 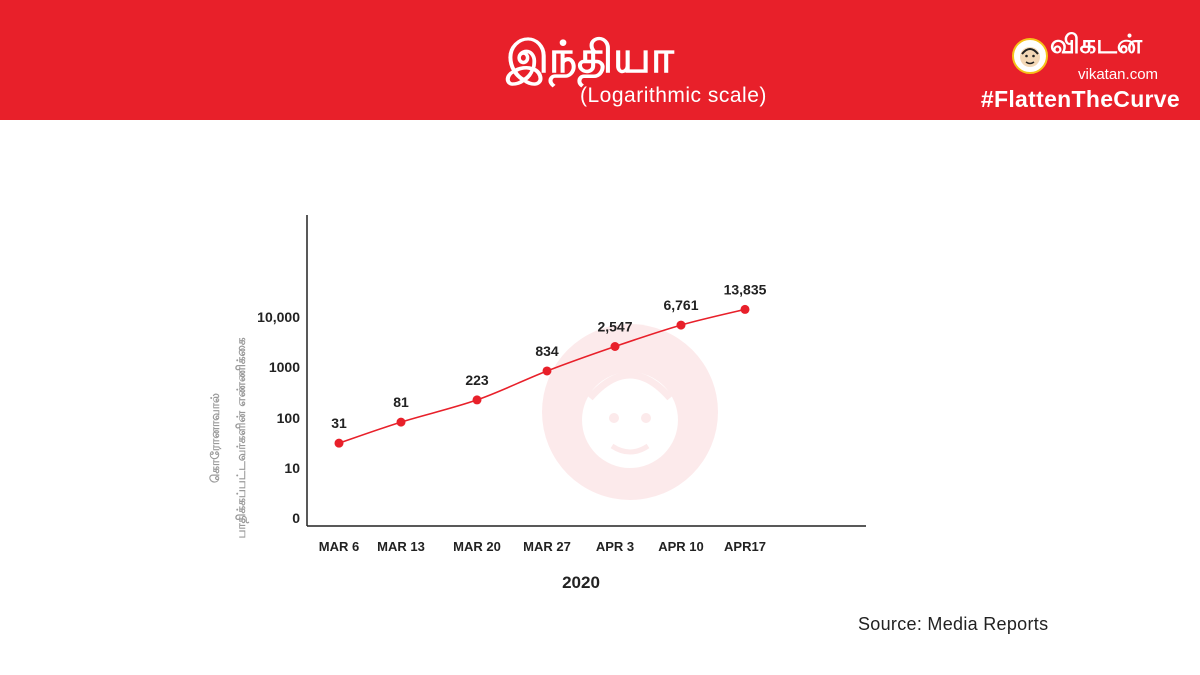 What do you see at coordinates (614, 326) in the screenshot?
I see `data-label: 2,547` at bounding box center [614, 326].